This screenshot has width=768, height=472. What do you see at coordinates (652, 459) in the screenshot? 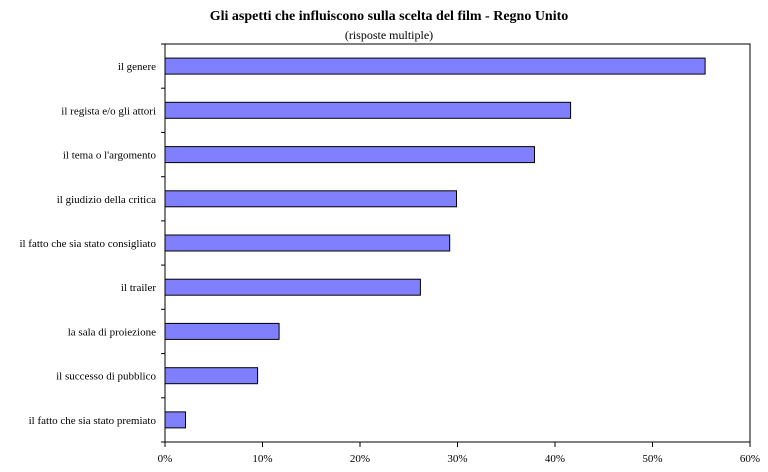
I see `x-tick-label: 50%` at bounding box center [652, 459].